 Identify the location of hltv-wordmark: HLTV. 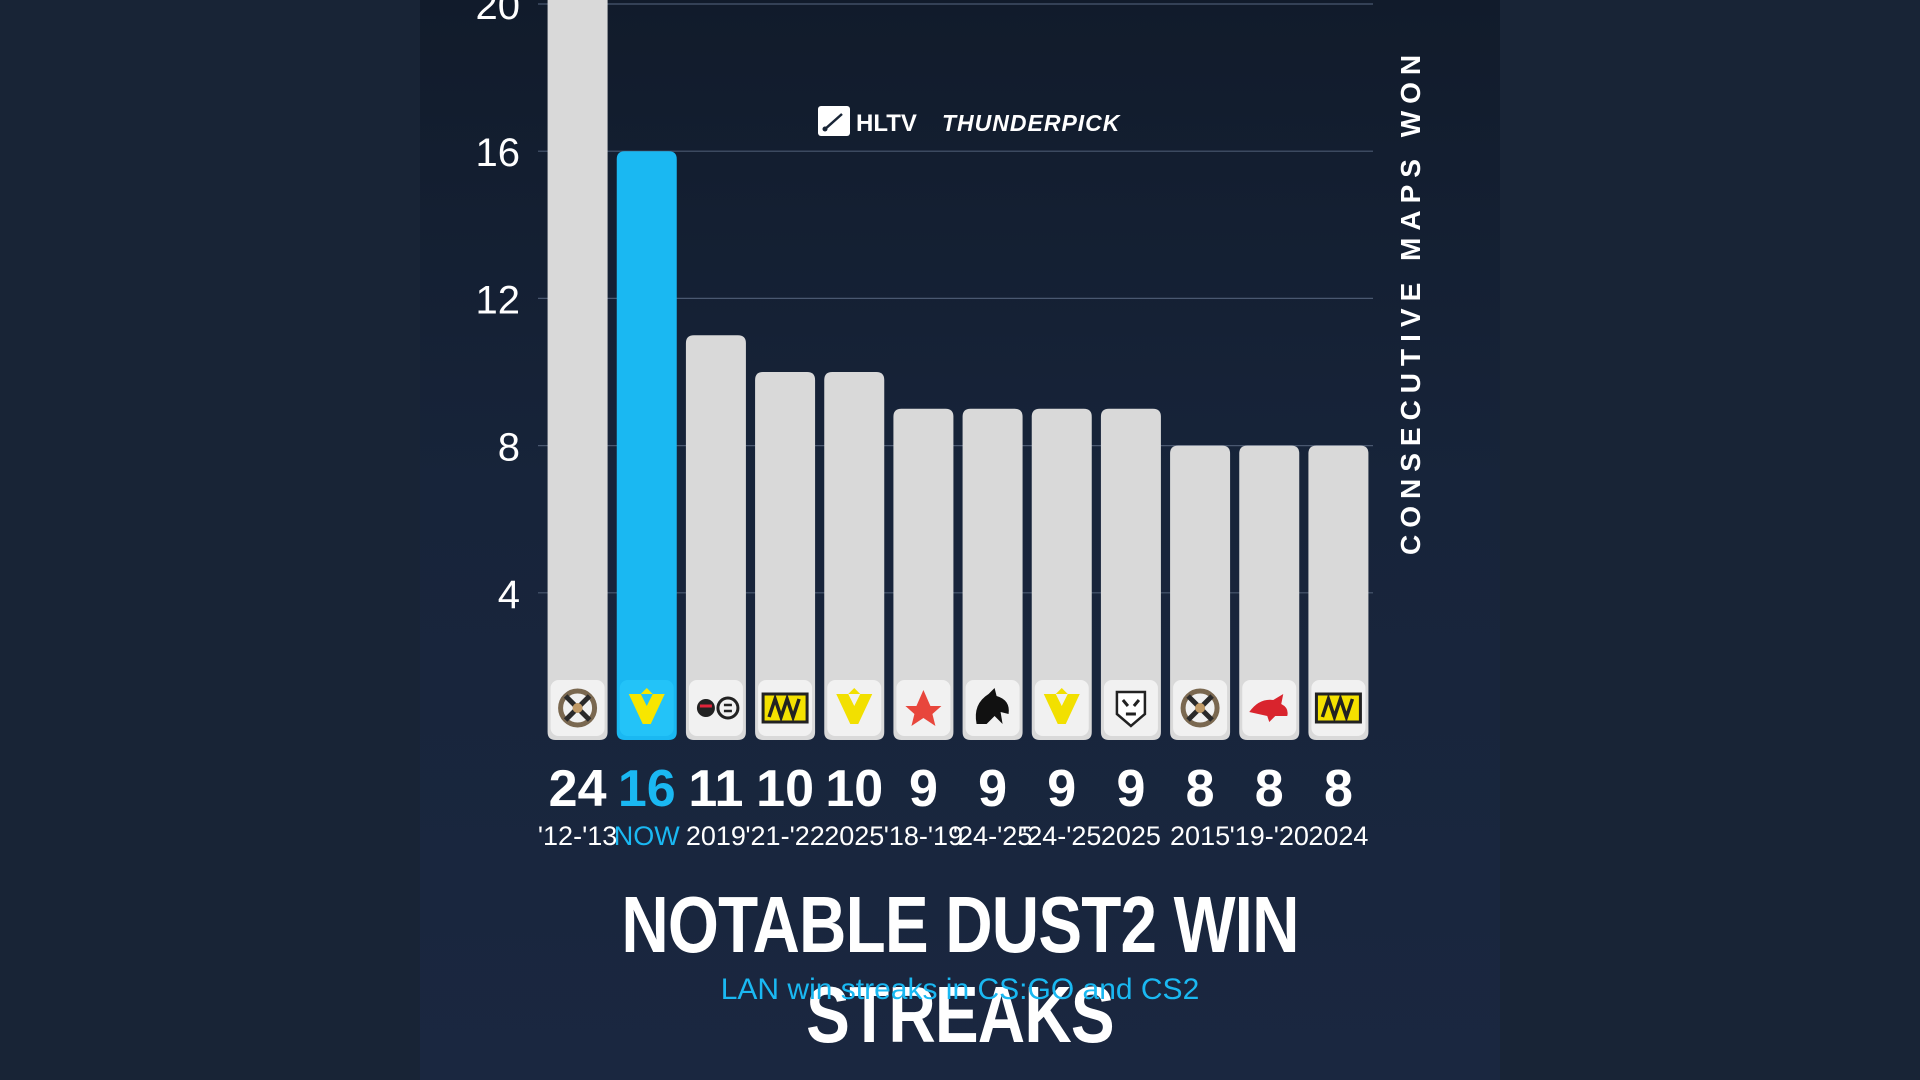
(886, 123).